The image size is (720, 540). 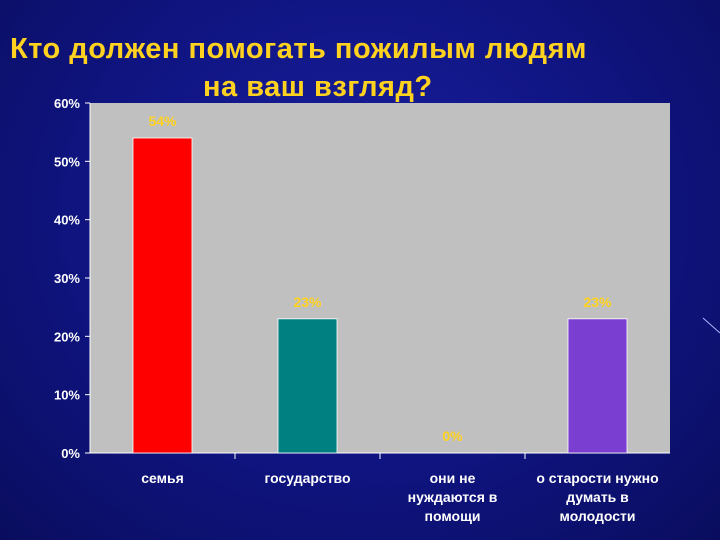 I want to click on y-tick-label: 60%, so click(x=67, y=103).